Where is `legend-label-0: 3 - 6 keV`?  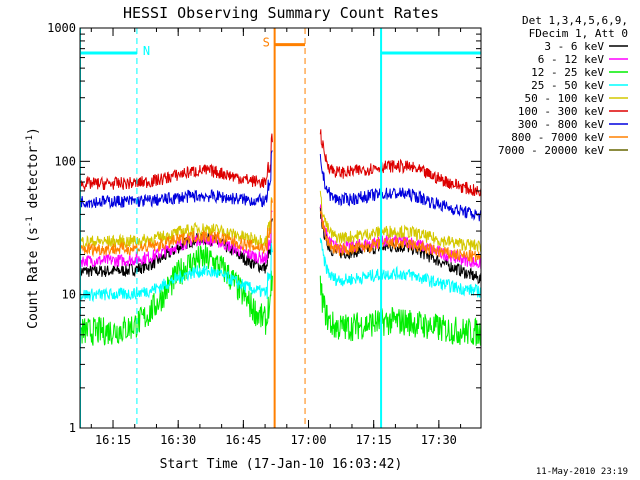 legend-label-0: 3 - 6 keV is located at coordinates (574, 46).